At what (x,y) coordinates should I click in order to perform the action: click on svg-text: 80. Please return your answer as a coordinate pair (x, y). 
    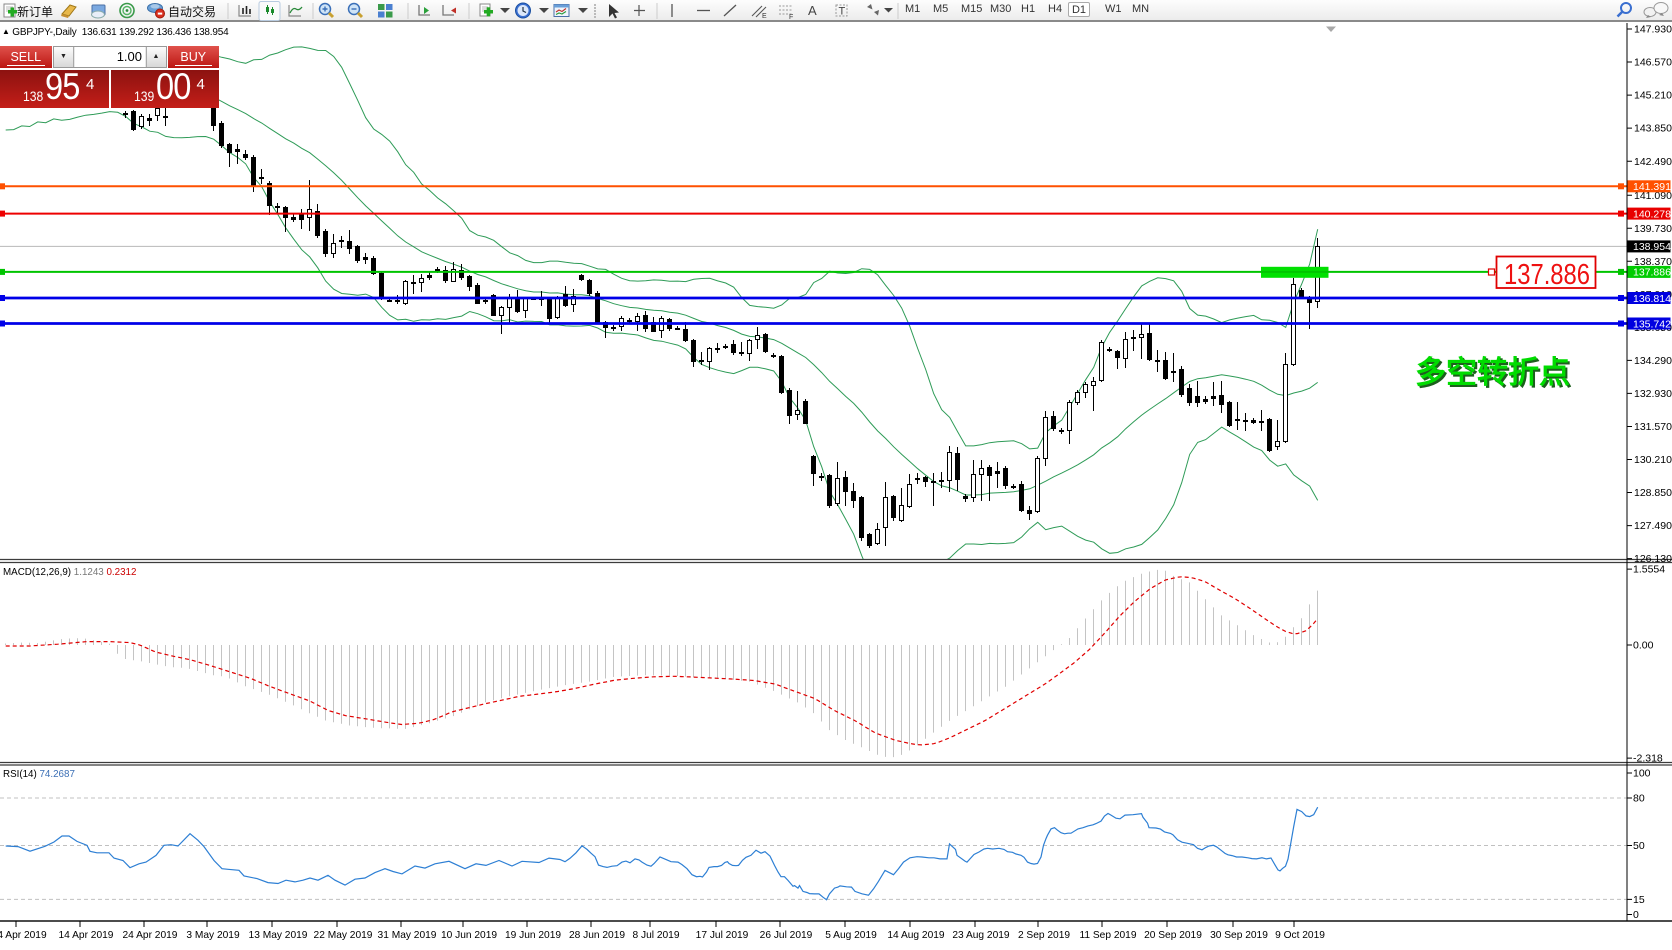
    Looking at the image, I should click on (1639, 799).